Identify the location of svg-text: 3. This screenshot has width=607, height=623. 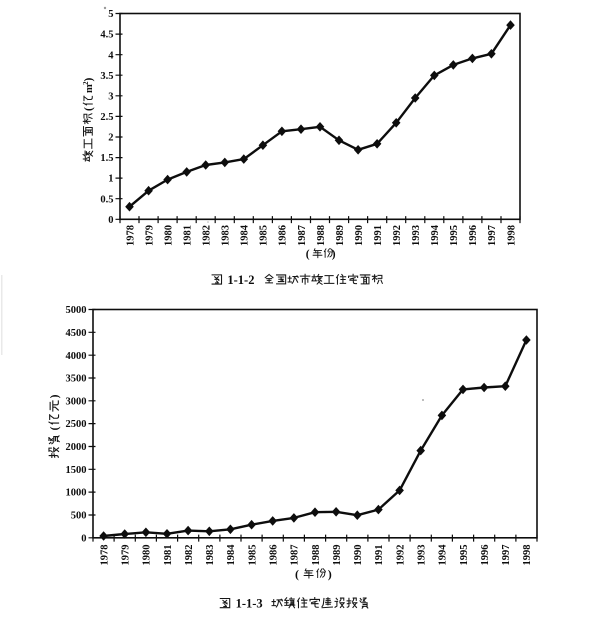
(110, 96).